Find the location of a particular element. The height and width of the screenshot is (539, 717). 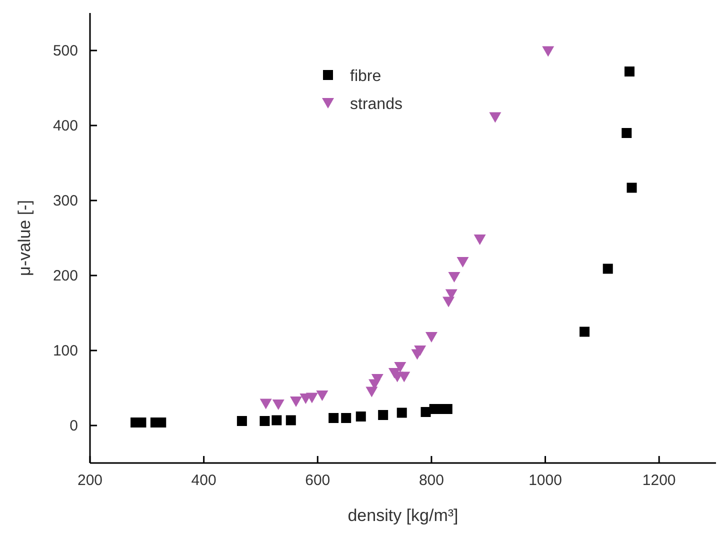

x-tick-label: 800 is located at coordinates (431, 480).